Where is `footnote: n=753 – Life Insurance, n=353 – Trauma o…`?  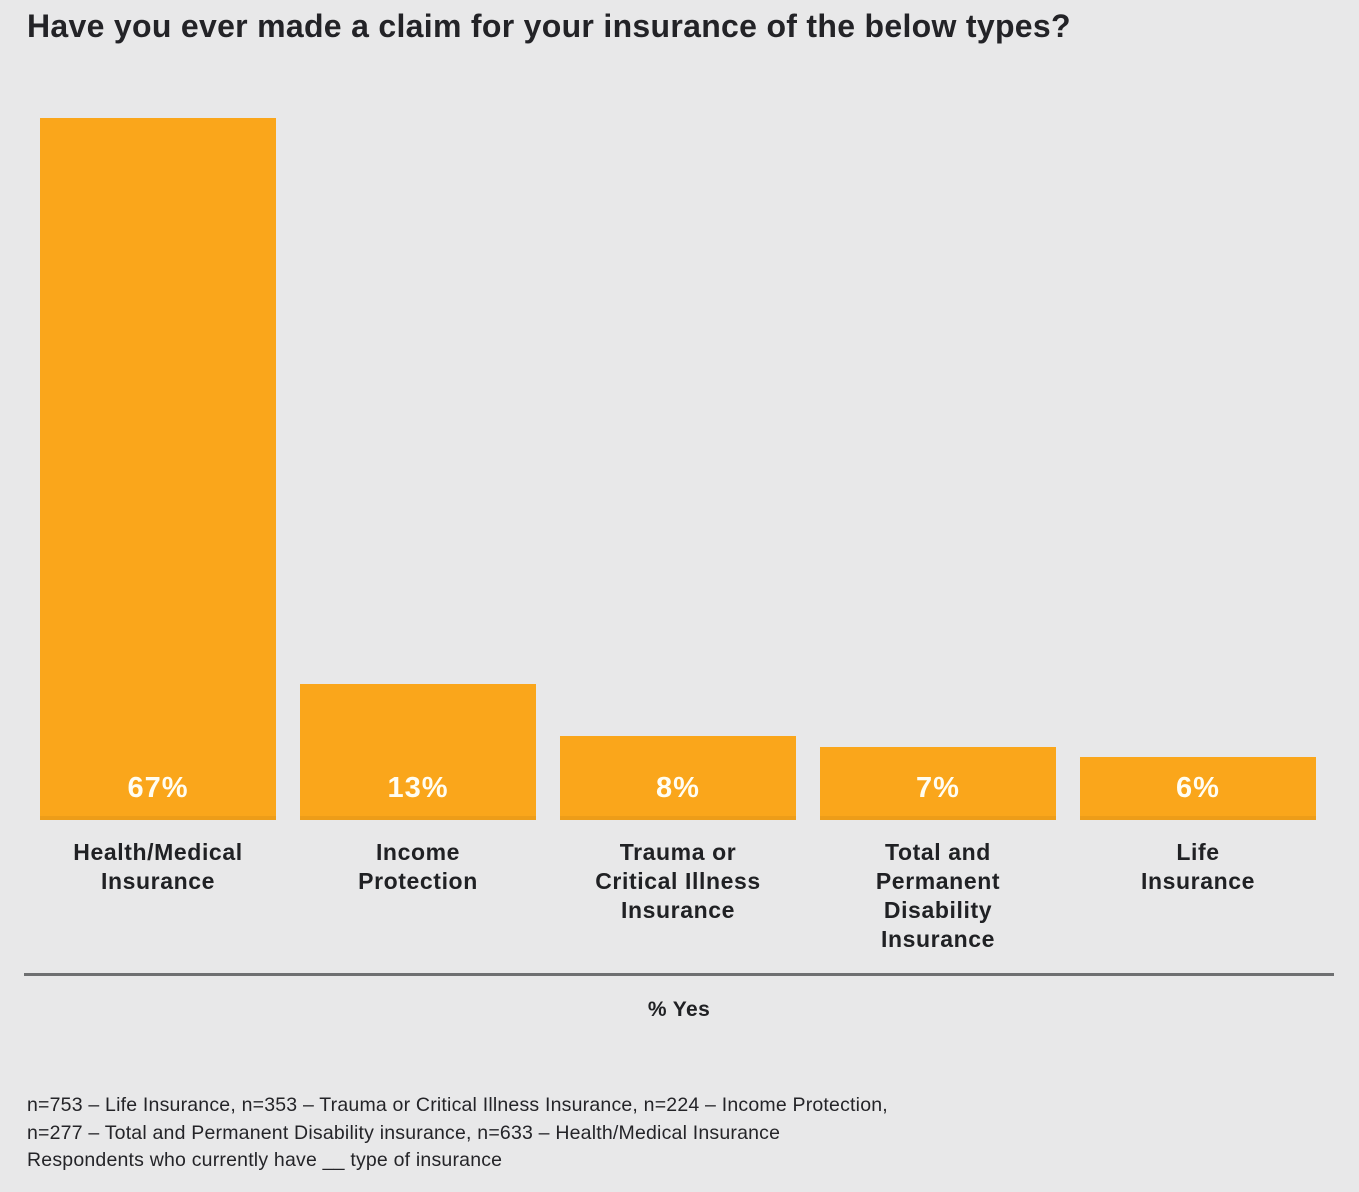
footnote: n=753 – Life Insurance, n=353 – Trauma o… is located at coordinates (457, 1133).